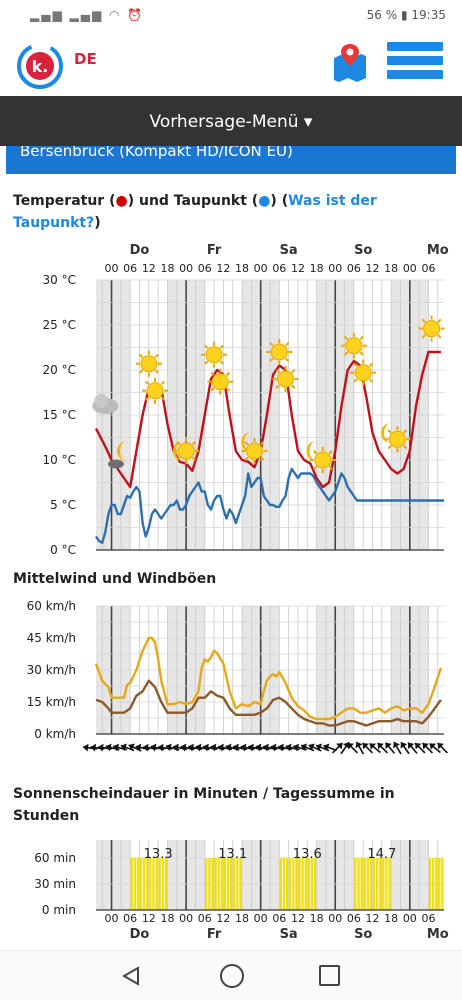 This screenshot has width=462, height=1000. I want to click on back-icon, so click(131, 976).